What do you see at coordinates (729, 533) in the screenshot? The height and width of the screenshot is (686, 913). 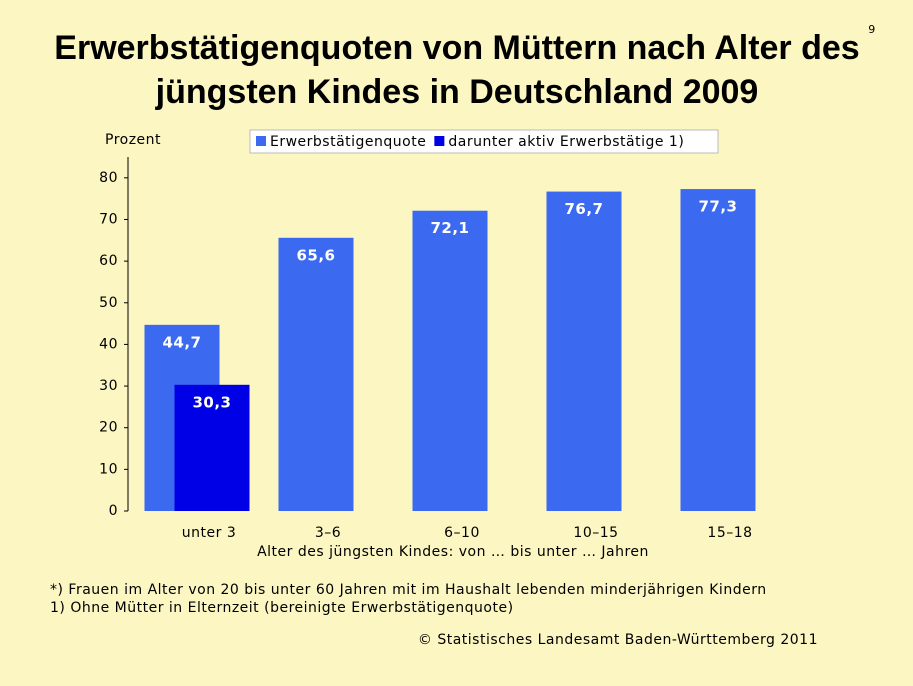 I see `x-tick-label: 15–18` at bounding box center [729, 533].